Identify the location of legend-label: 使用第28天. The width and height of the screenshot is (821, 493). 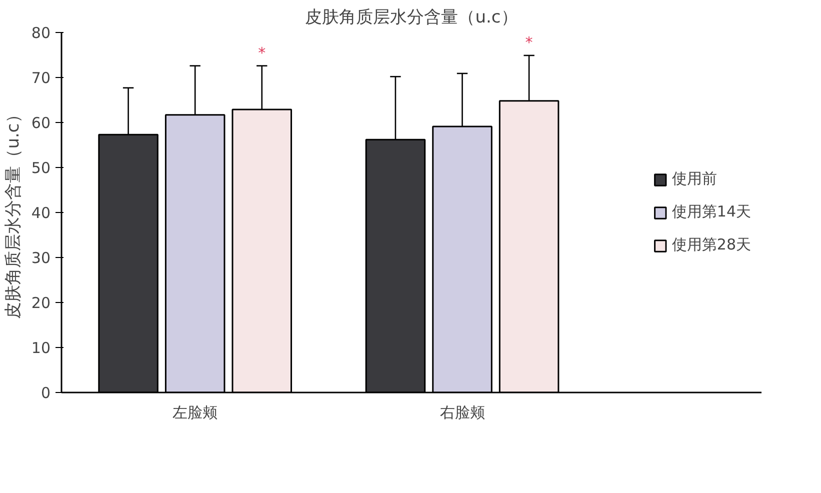
(711, 245).